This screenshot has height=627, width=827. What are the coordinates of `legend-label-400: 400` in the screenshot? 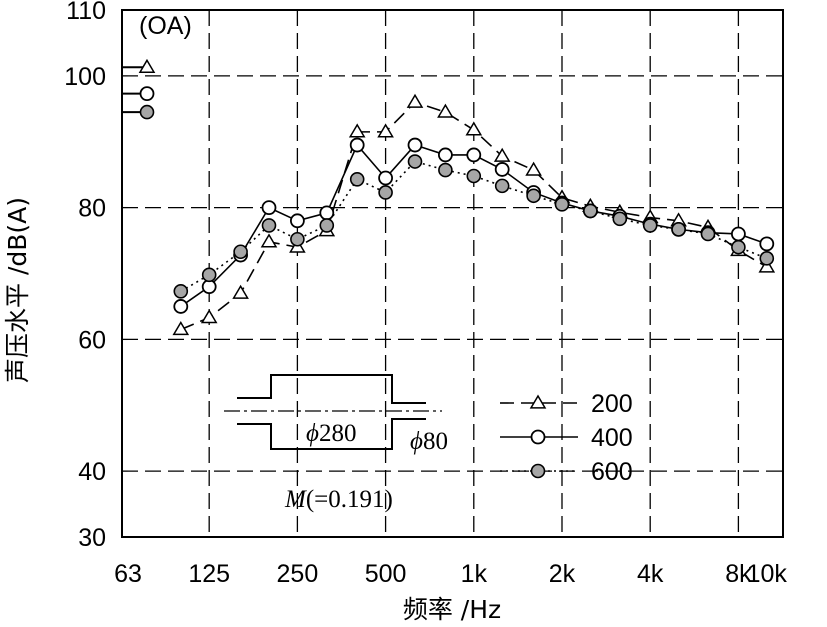 It's located at (612, 438).